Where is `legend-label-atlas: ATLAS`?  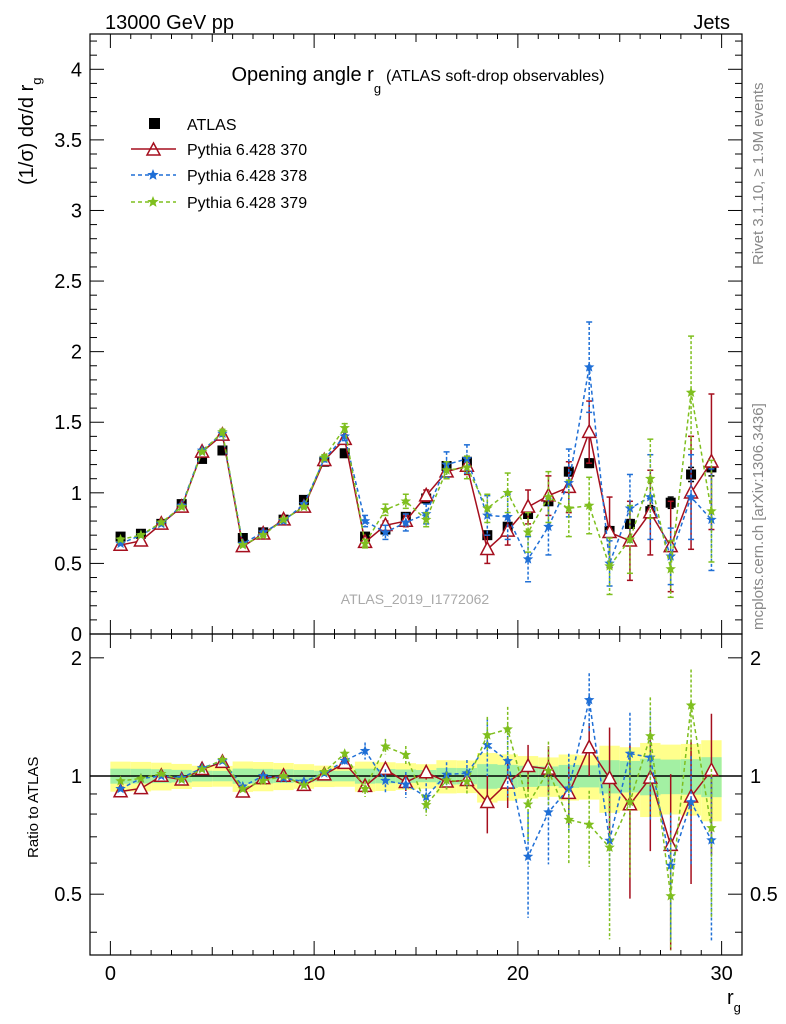 legend-label-atlas: ATLAS is located at coordinates (212, 125).